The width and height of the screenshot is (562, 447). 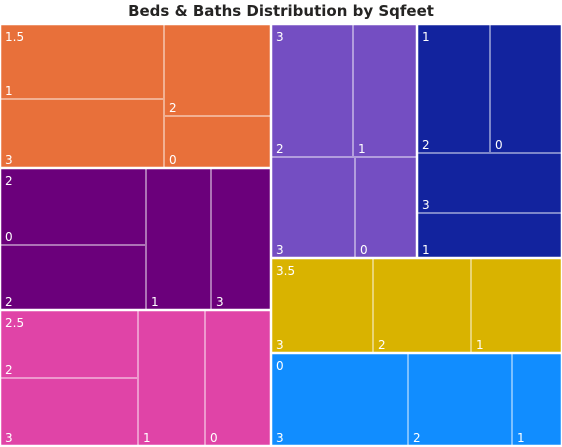 I want to click on treemap-group-label: 0, so click(x=280, y=366).